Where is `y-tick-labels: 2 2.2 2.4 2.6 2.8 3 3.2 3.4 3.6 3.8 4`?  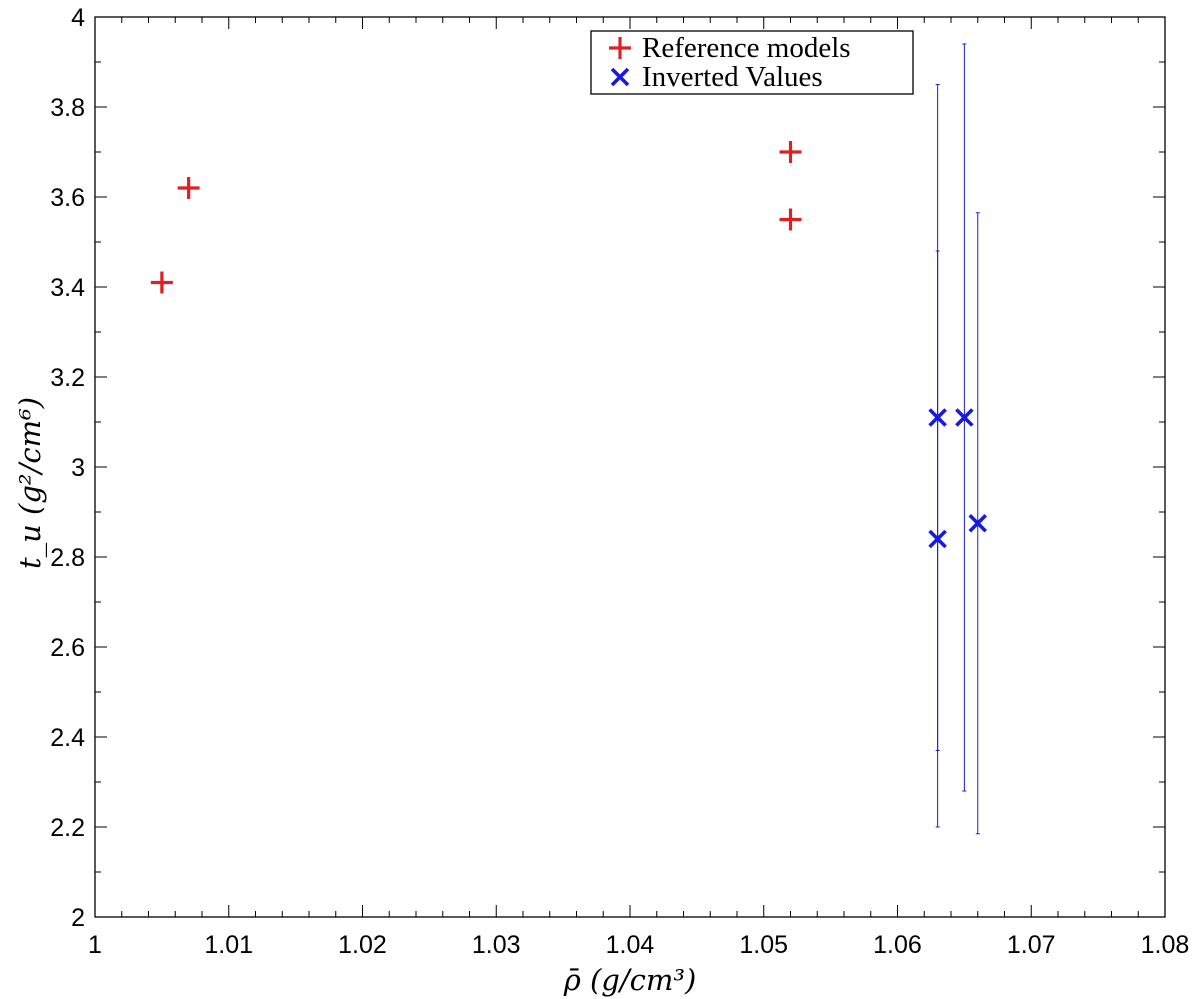 y-tick-labels: 2 2.2 2.4 2.6 2.8 3 3.2 3.4 3.6 3.8 4 is located at coordinates (67, 468).